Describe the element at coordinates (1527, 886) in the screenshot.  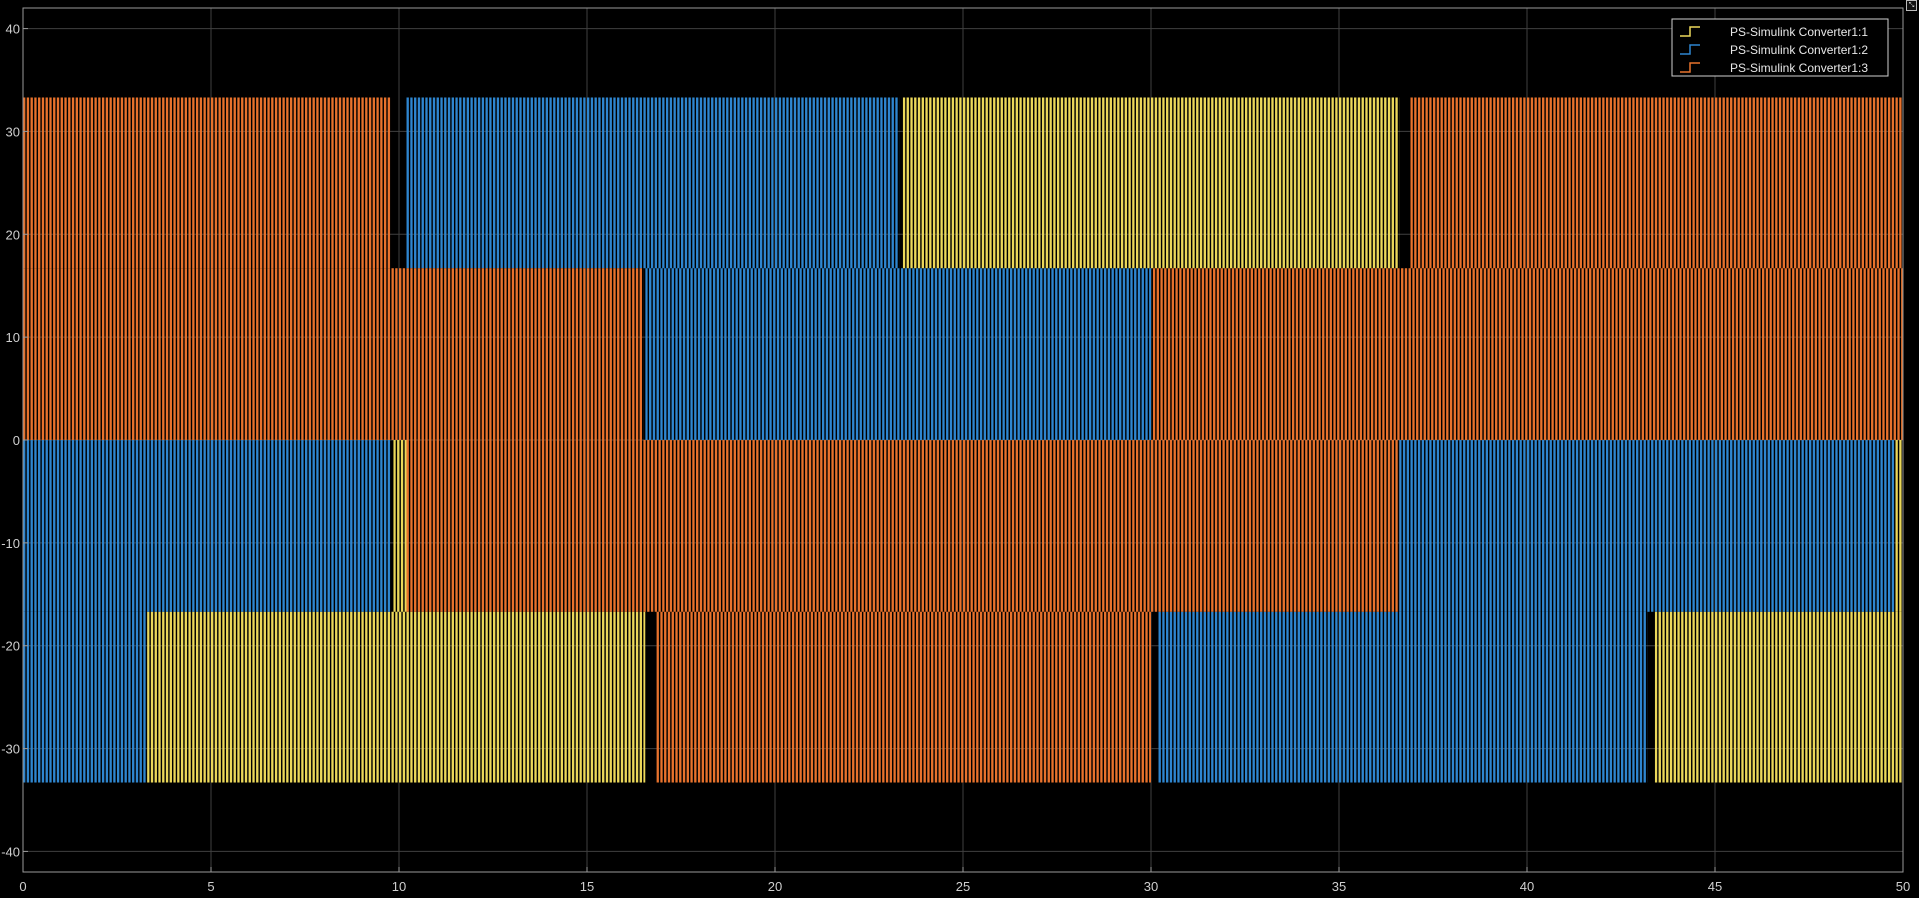
I see `x-tick-label: 40` at that location.